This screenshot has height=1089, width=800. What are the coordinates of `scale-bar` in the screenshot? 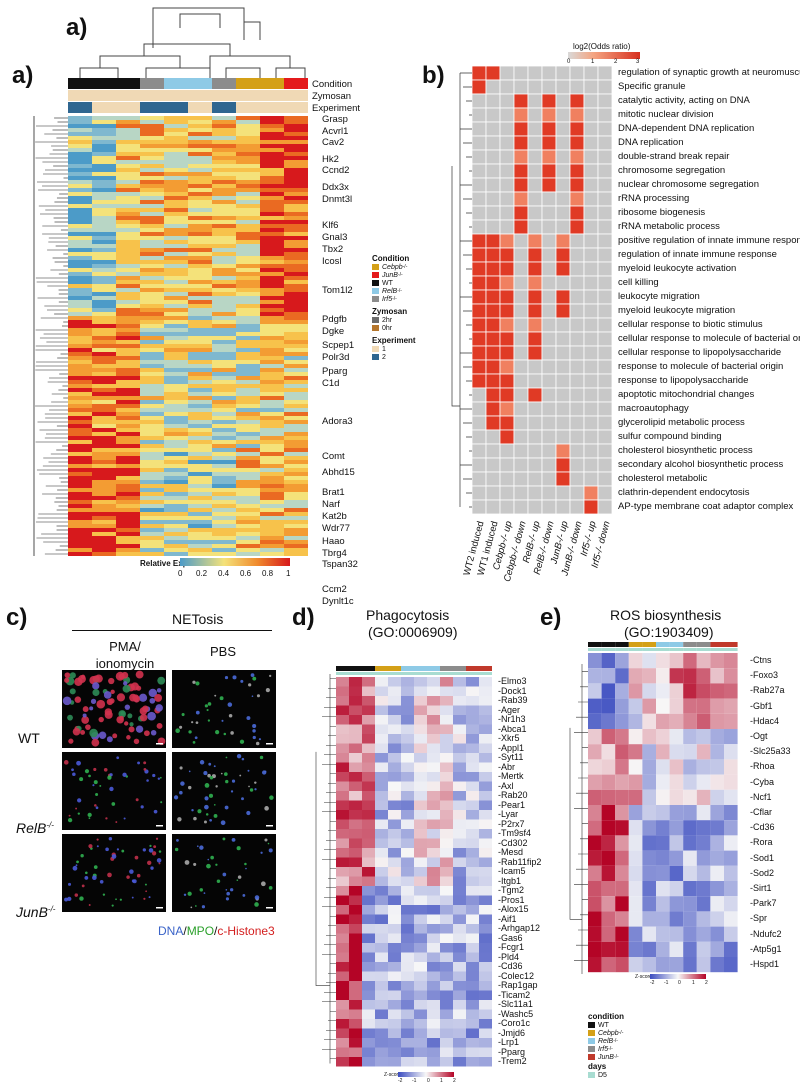 It's located at (159, 826).